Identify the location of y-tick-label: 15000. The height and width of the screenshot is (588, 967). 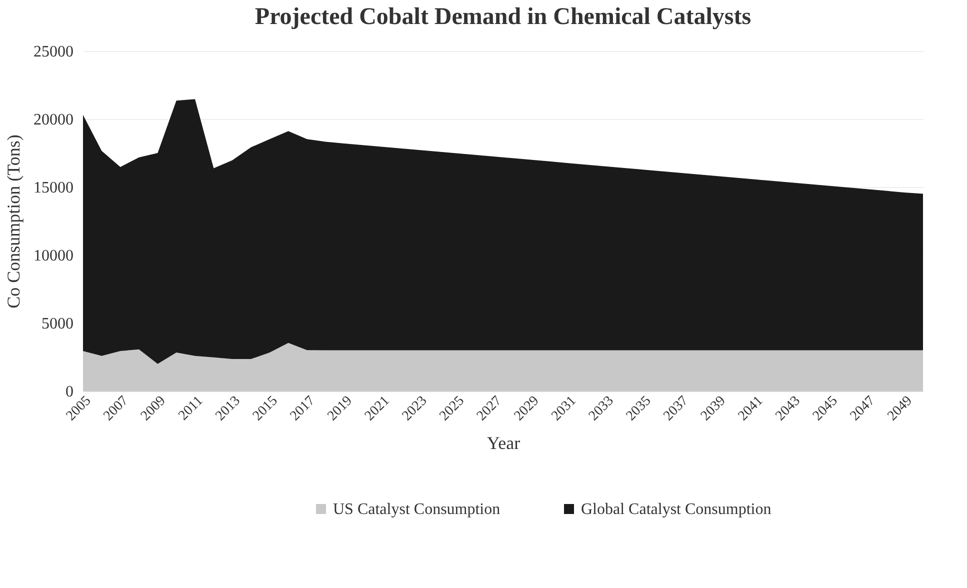
(54, 188).